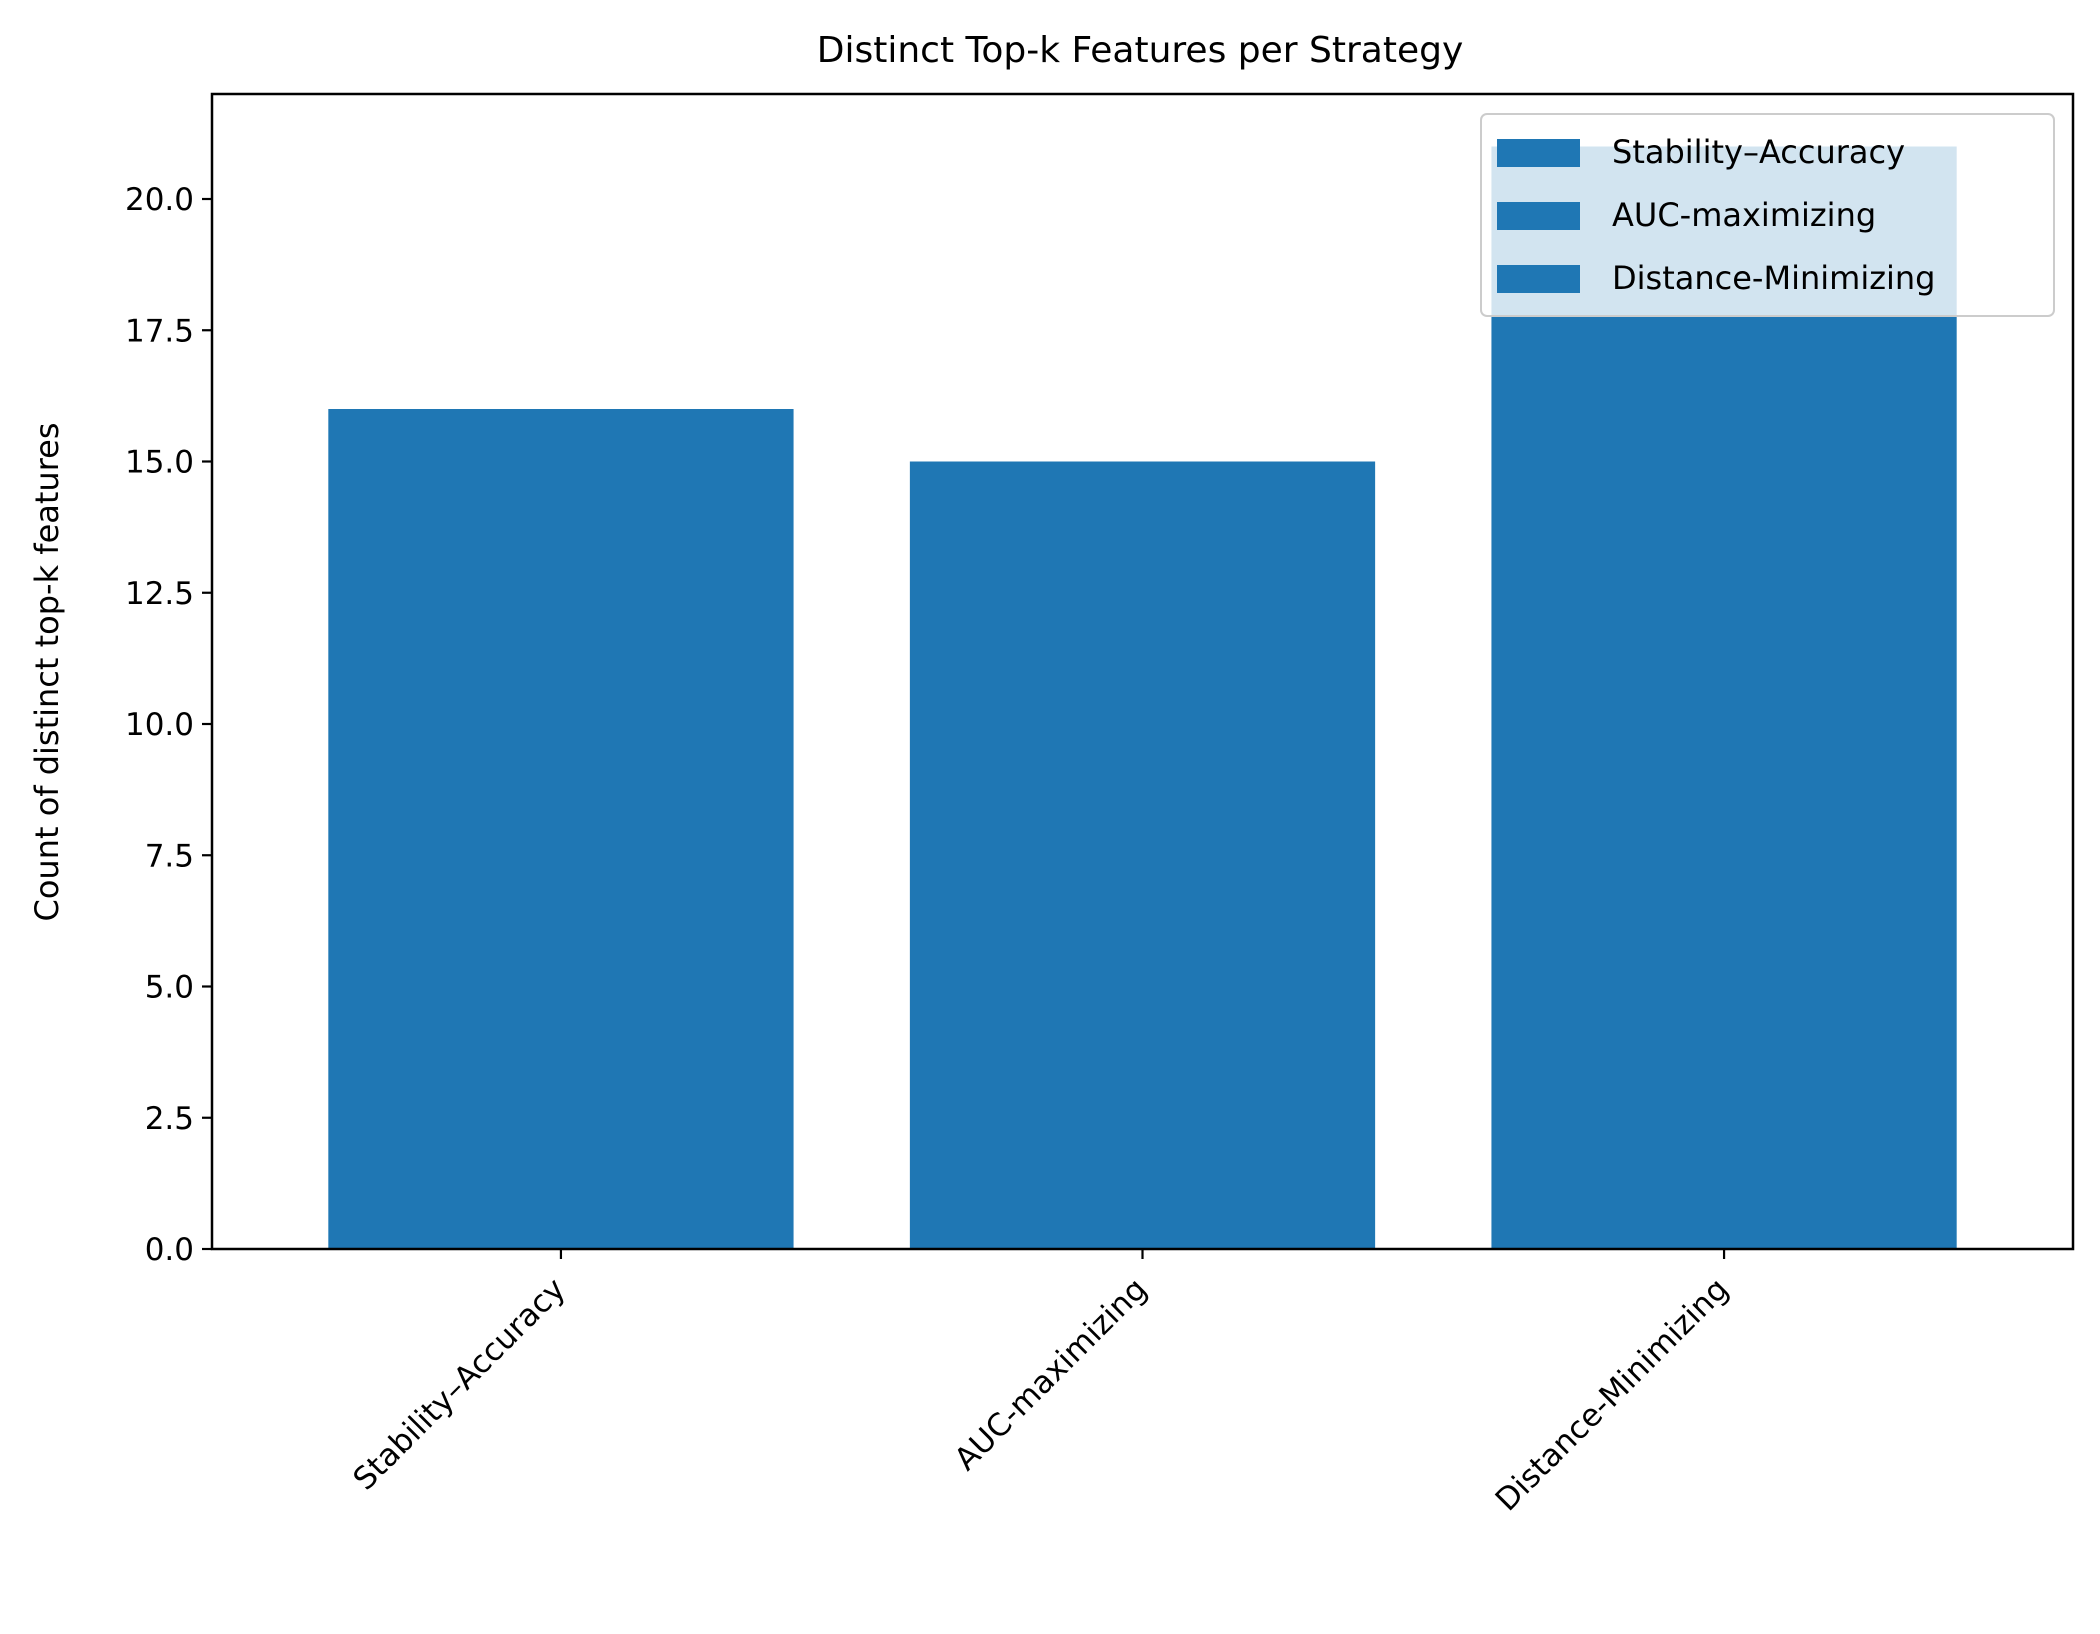 The image size is (2100, 1634). I want to click on y-tick-label: 20.0, so click(159, 200).